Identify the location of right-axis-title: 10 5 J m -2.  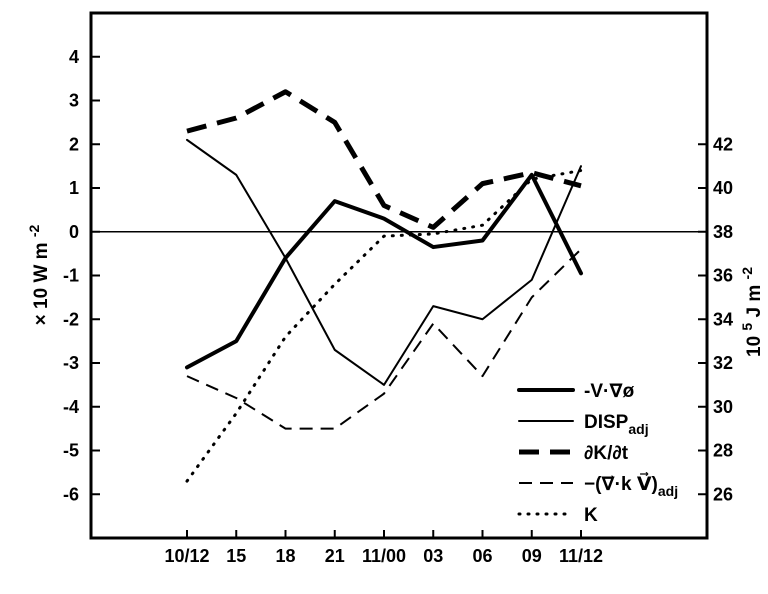
(750, 312).